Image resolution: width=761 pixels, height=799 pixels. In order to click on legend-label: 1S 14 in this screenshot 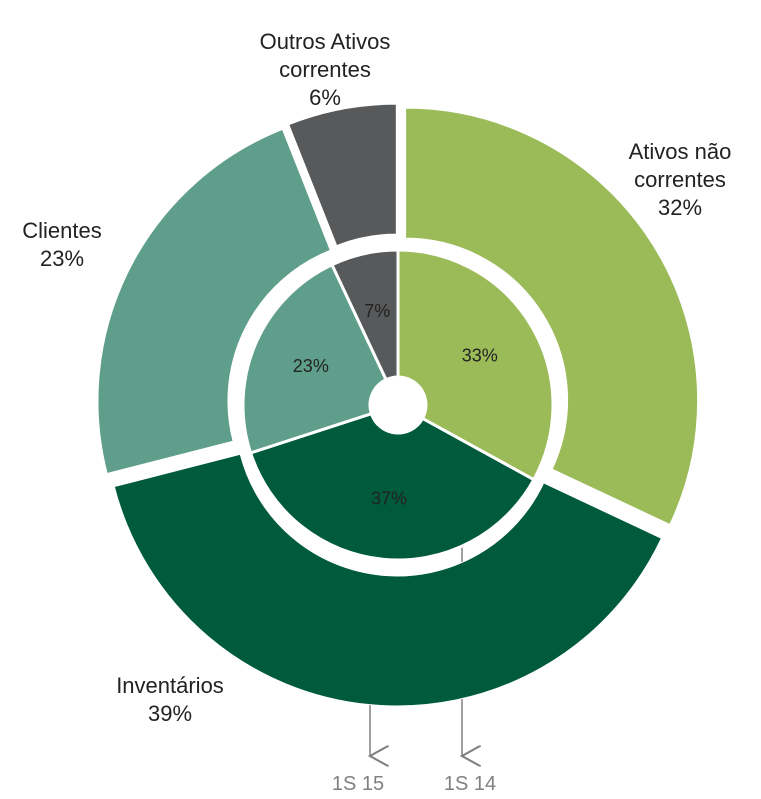, I will do `click(470, 784)`.